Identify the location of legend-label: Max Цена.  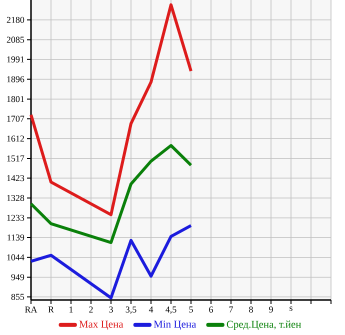
(101, 325).